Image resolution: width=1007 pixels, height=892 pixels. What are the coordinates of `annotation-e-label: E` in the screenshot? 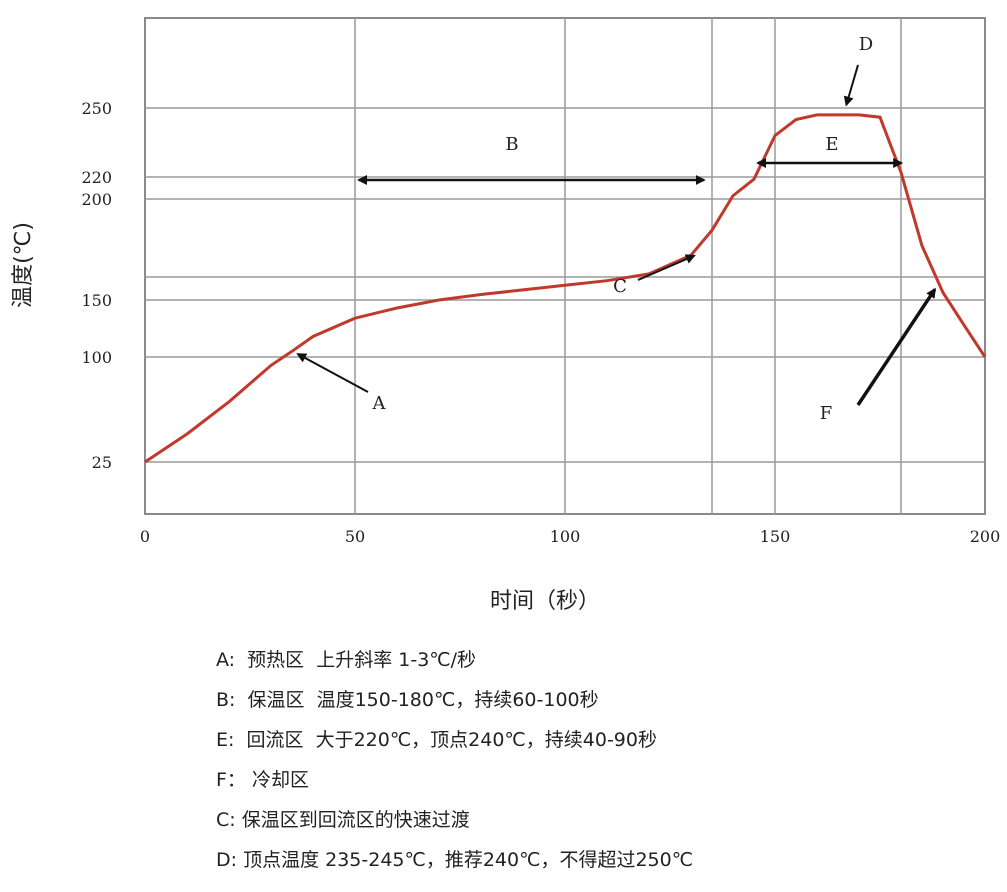 It's located at (831, 144).